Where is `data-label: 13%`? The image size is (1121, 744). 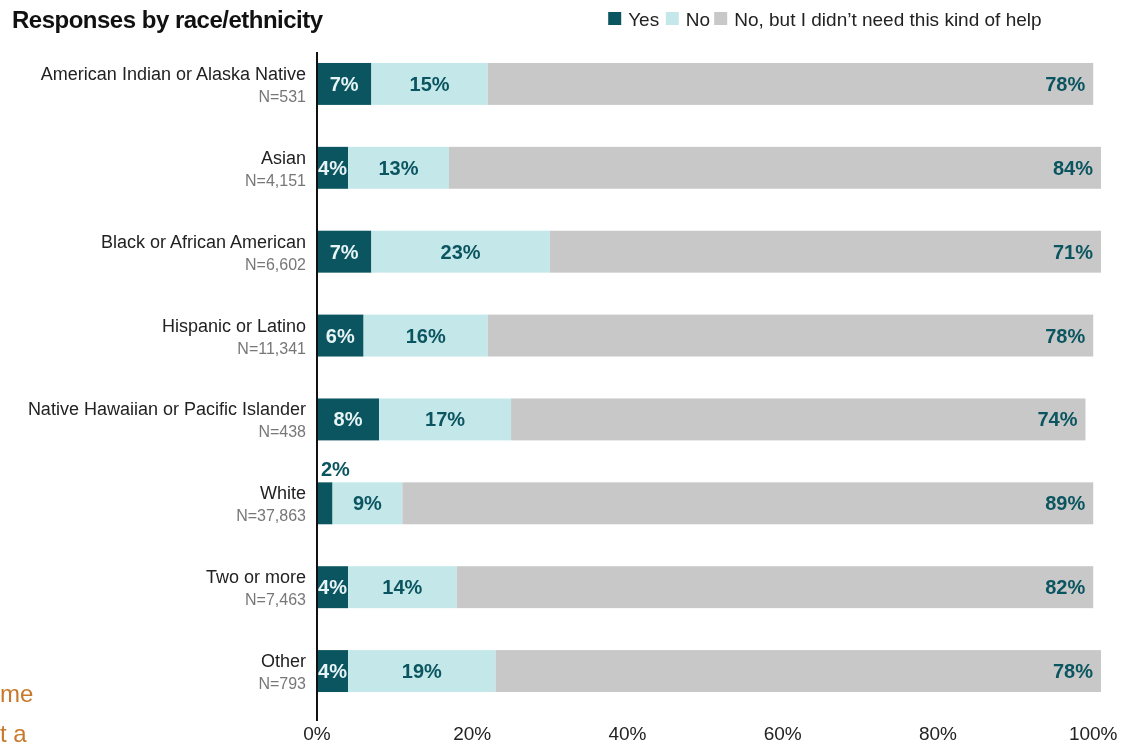
data-label: 13% is located at coordinates (398, 167).